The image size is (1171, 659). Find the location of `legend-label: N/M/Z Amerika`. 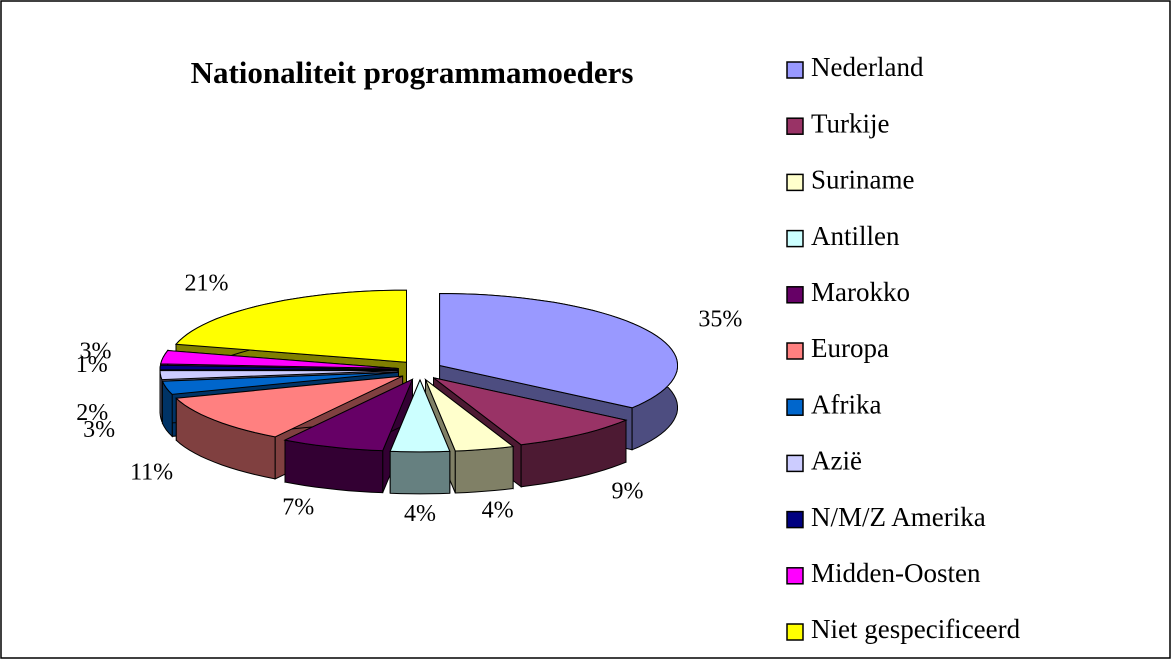

legend-label: N/M/Z Amerika is located at coordinates (898, 517).